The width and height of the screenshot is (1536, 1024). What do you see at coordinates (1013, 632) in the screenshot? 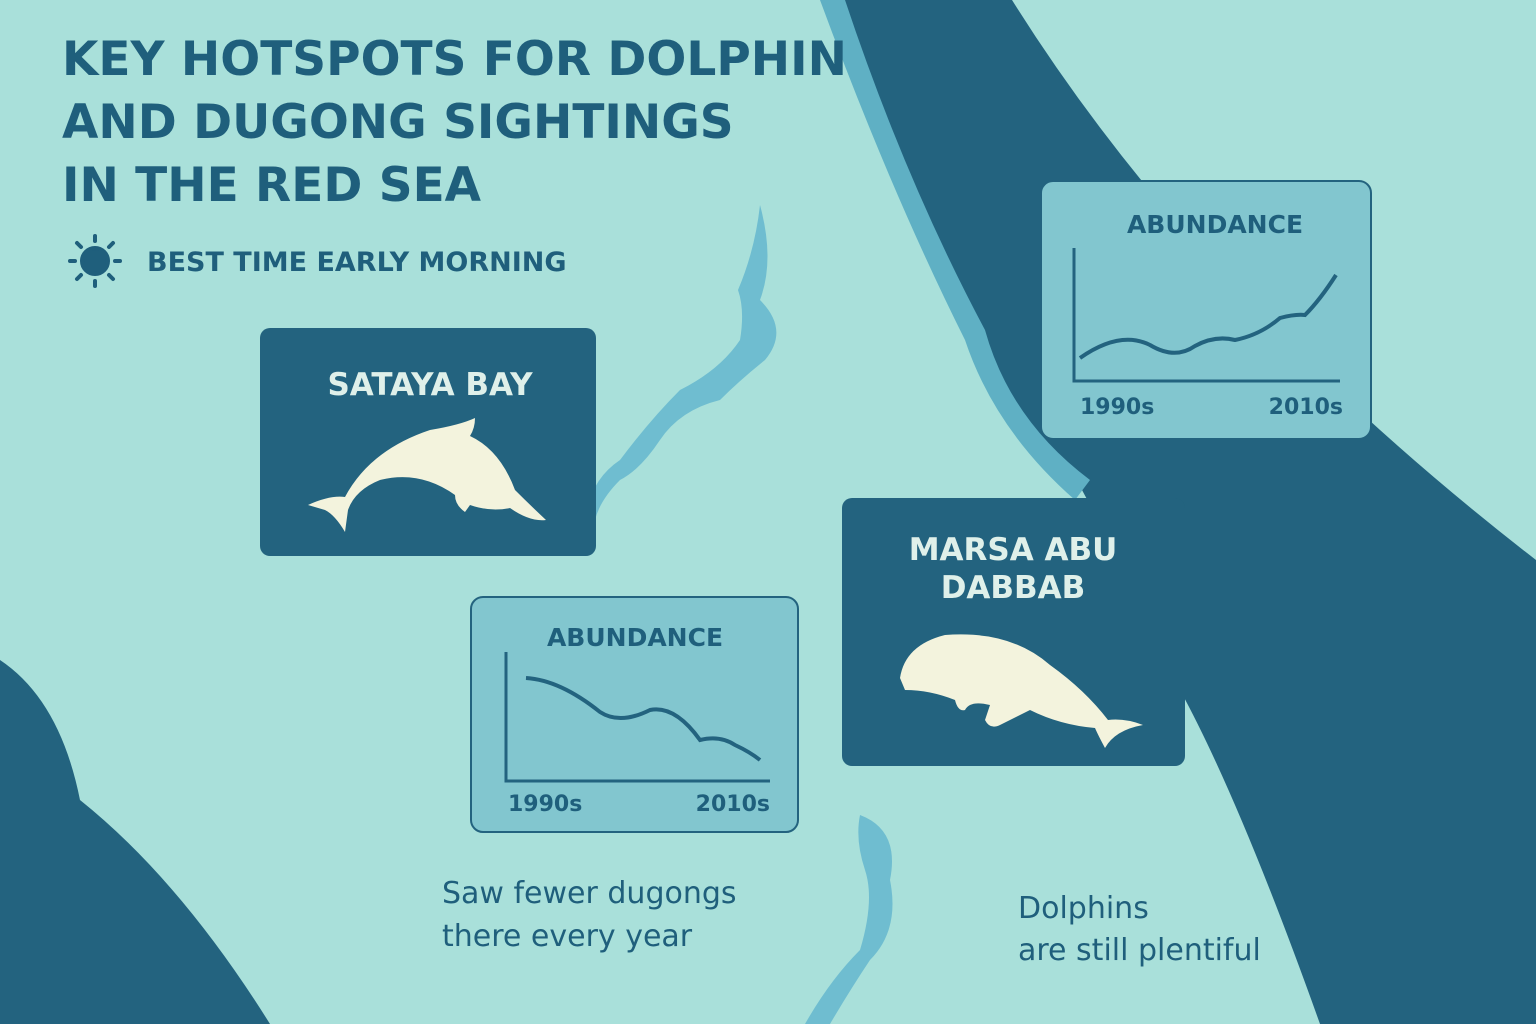
I see `site-card` at bounding box center [1013, 632].